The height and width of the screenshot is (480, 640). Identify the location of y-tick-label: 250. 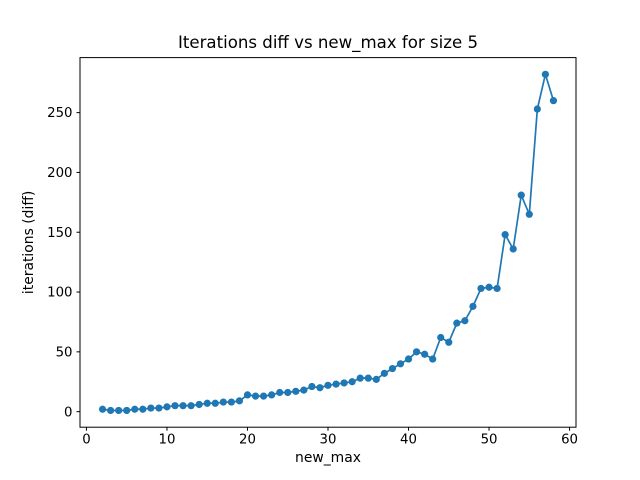
(59, 113).